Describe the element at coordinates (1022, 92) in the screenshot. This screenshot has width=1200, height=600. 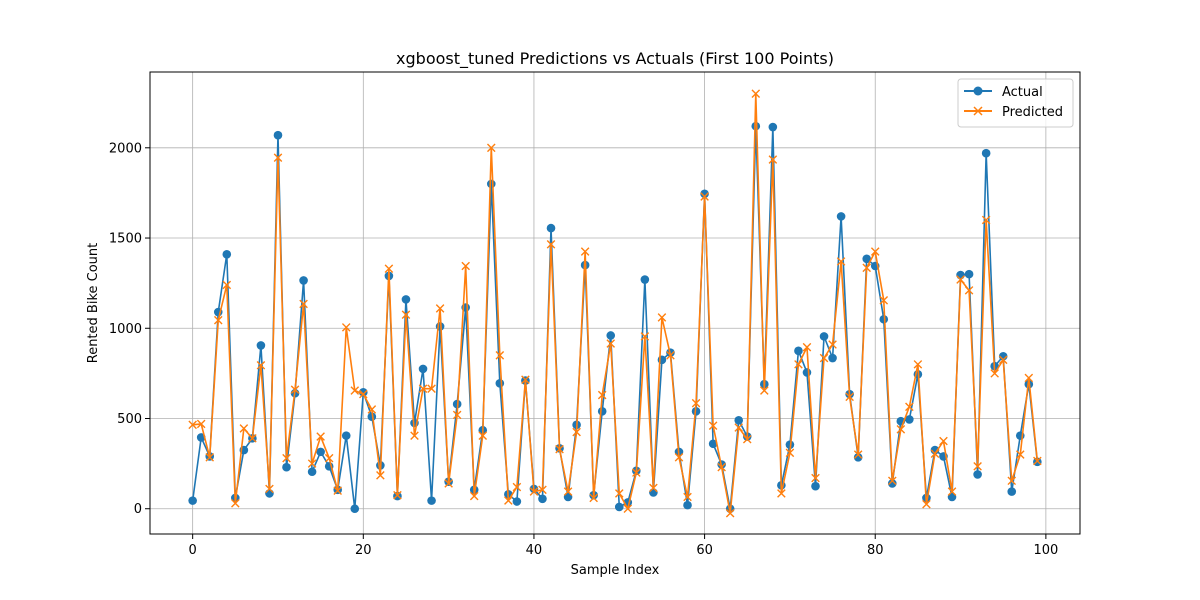
I see `legend-actual-label: Actual` at that location.